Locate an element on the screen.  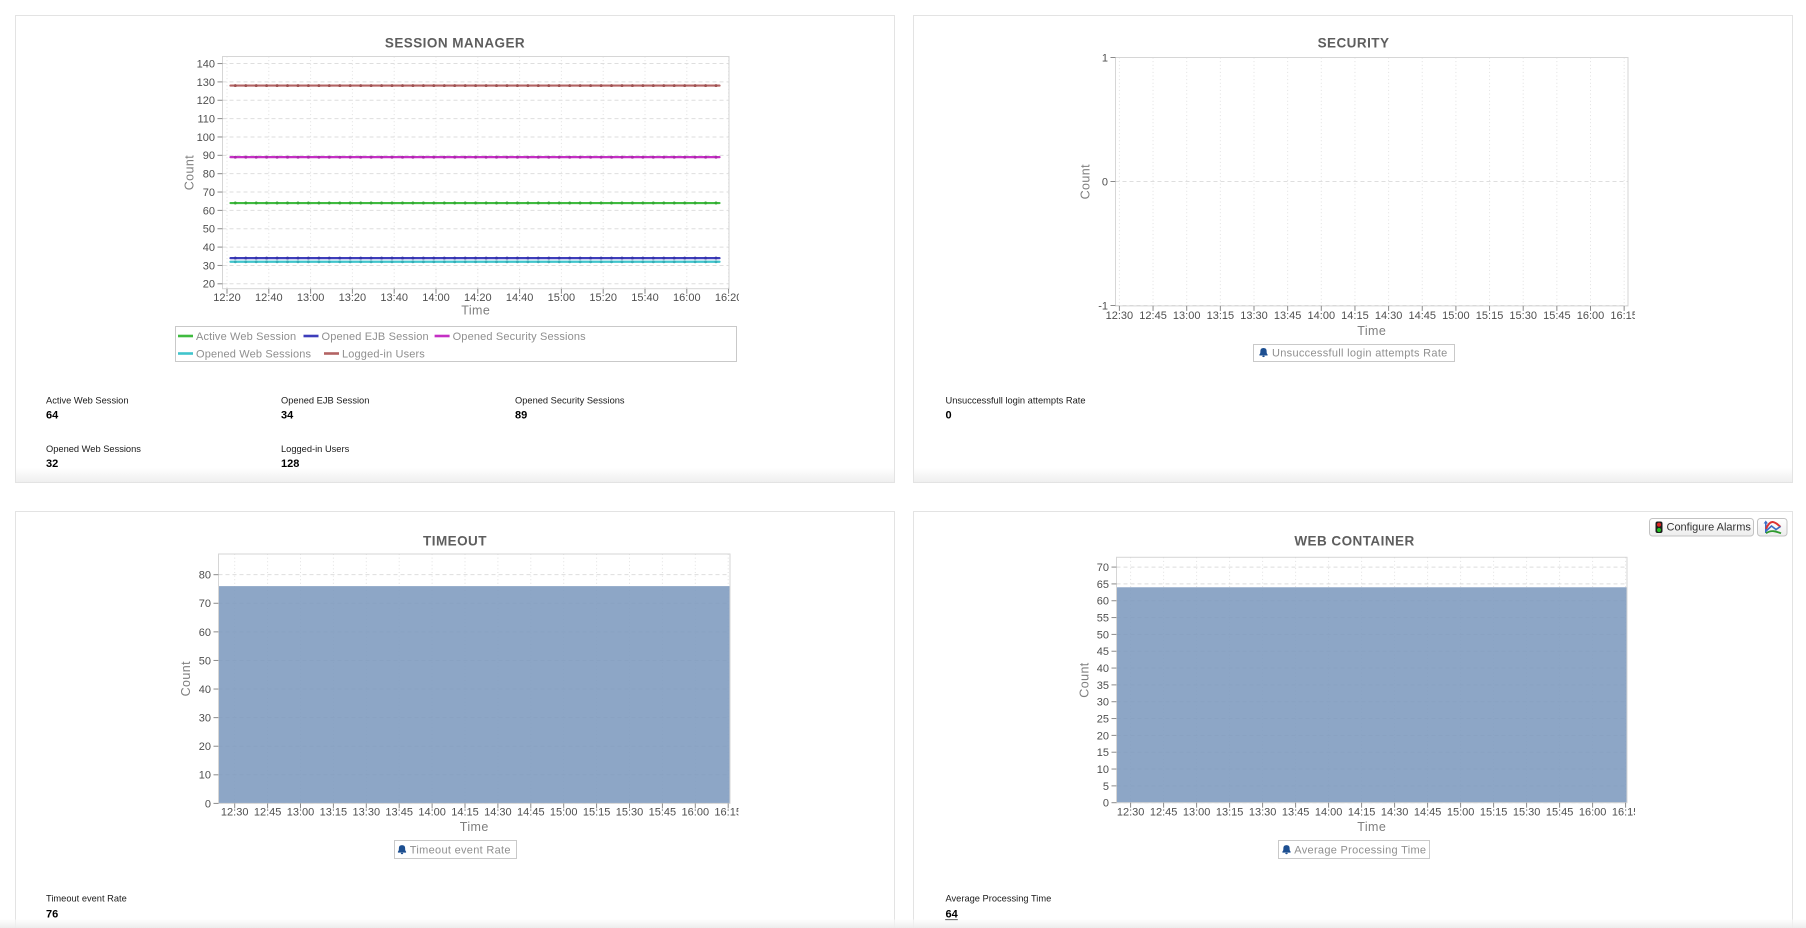
svg-text: TIMEOUT is located at coordinates (455, 541).